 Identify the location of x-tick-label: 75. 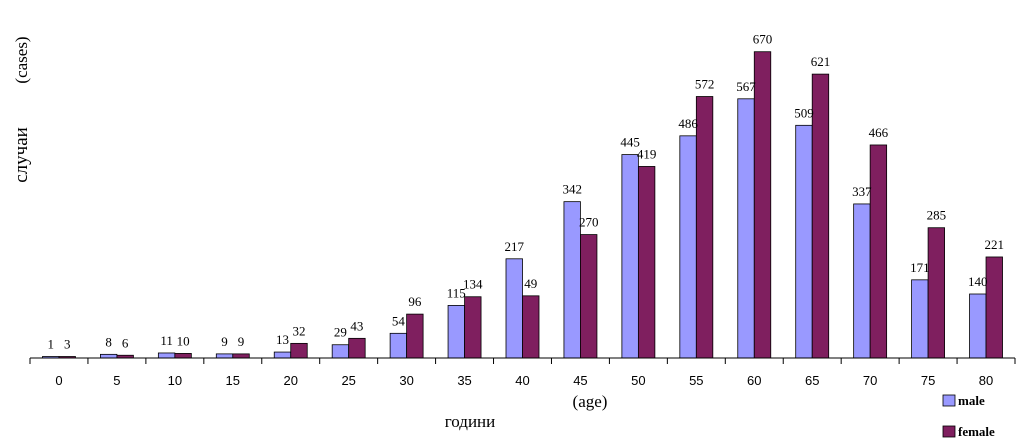
(928, 380).